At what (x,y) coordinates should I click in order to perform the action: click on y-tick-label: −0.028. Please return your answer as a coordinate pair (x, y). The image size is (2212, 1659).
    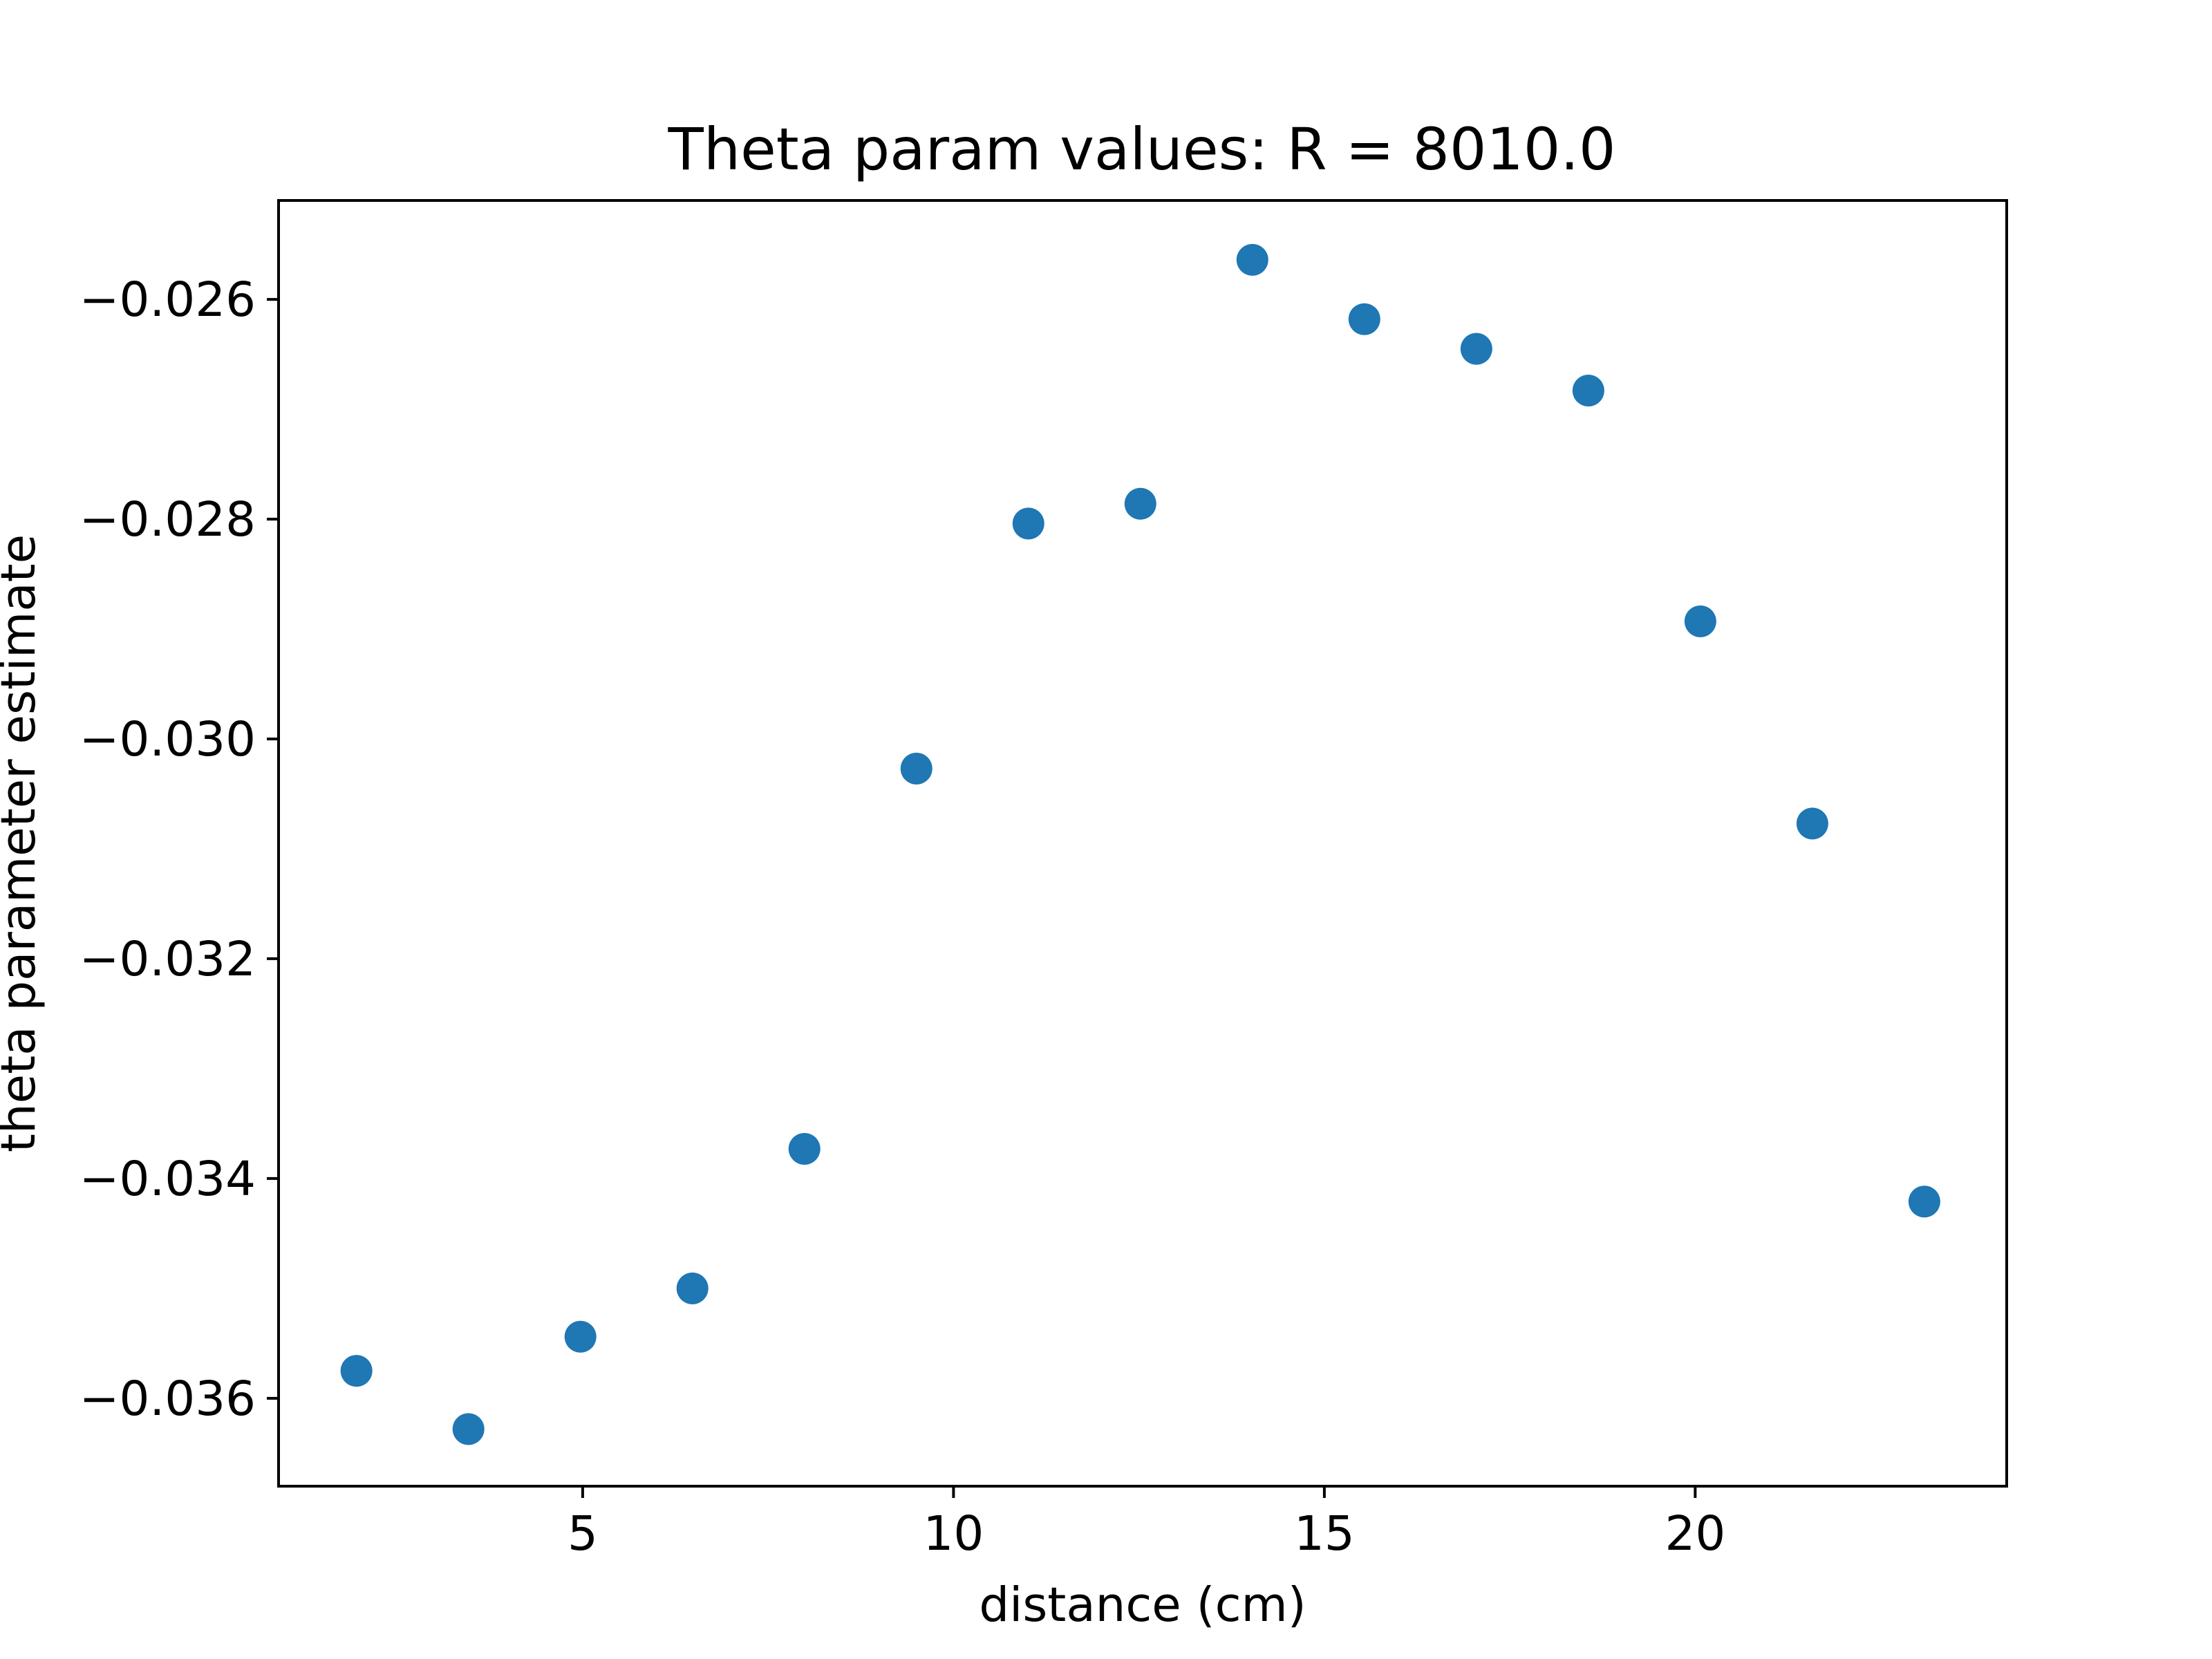
    Looking at the image, I should click on (167, 519).